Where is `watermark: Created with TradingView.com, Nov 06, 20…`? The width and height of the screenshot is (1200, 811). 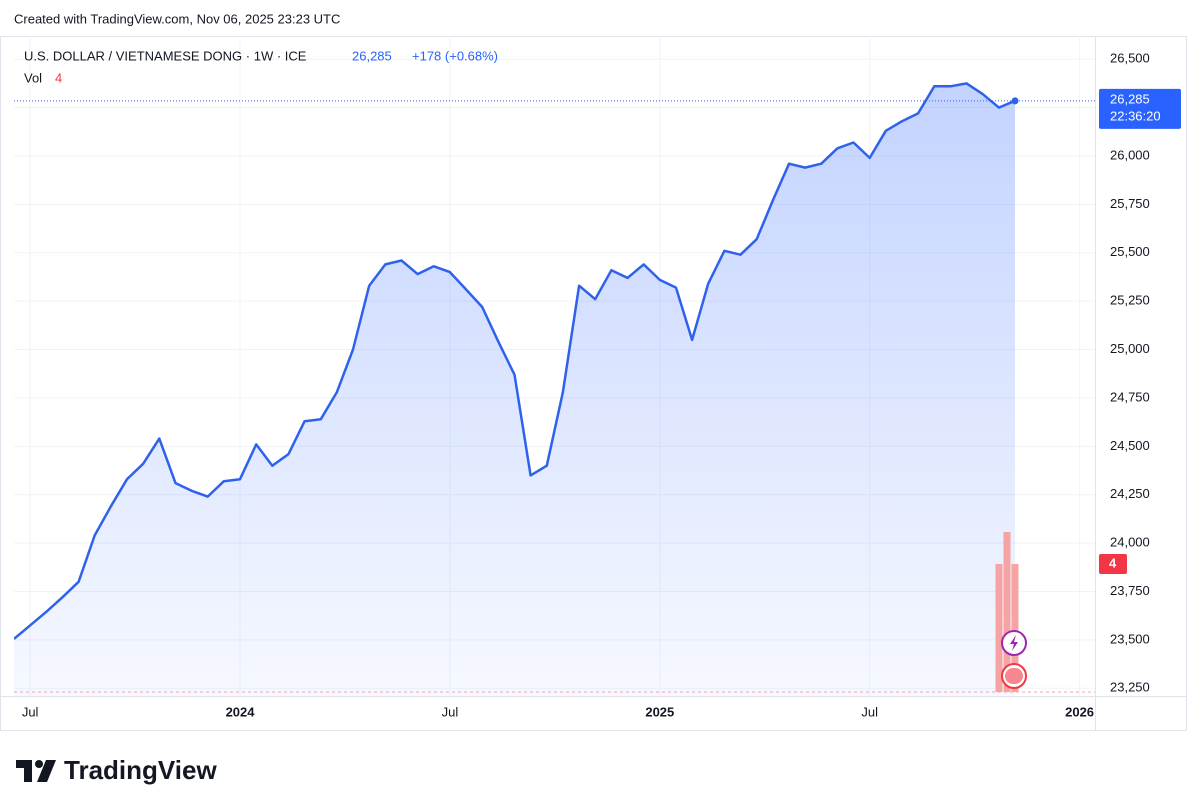 watermark: Created with TradingView.com, Nov 06, 20… is located at coordinates (177, 18).